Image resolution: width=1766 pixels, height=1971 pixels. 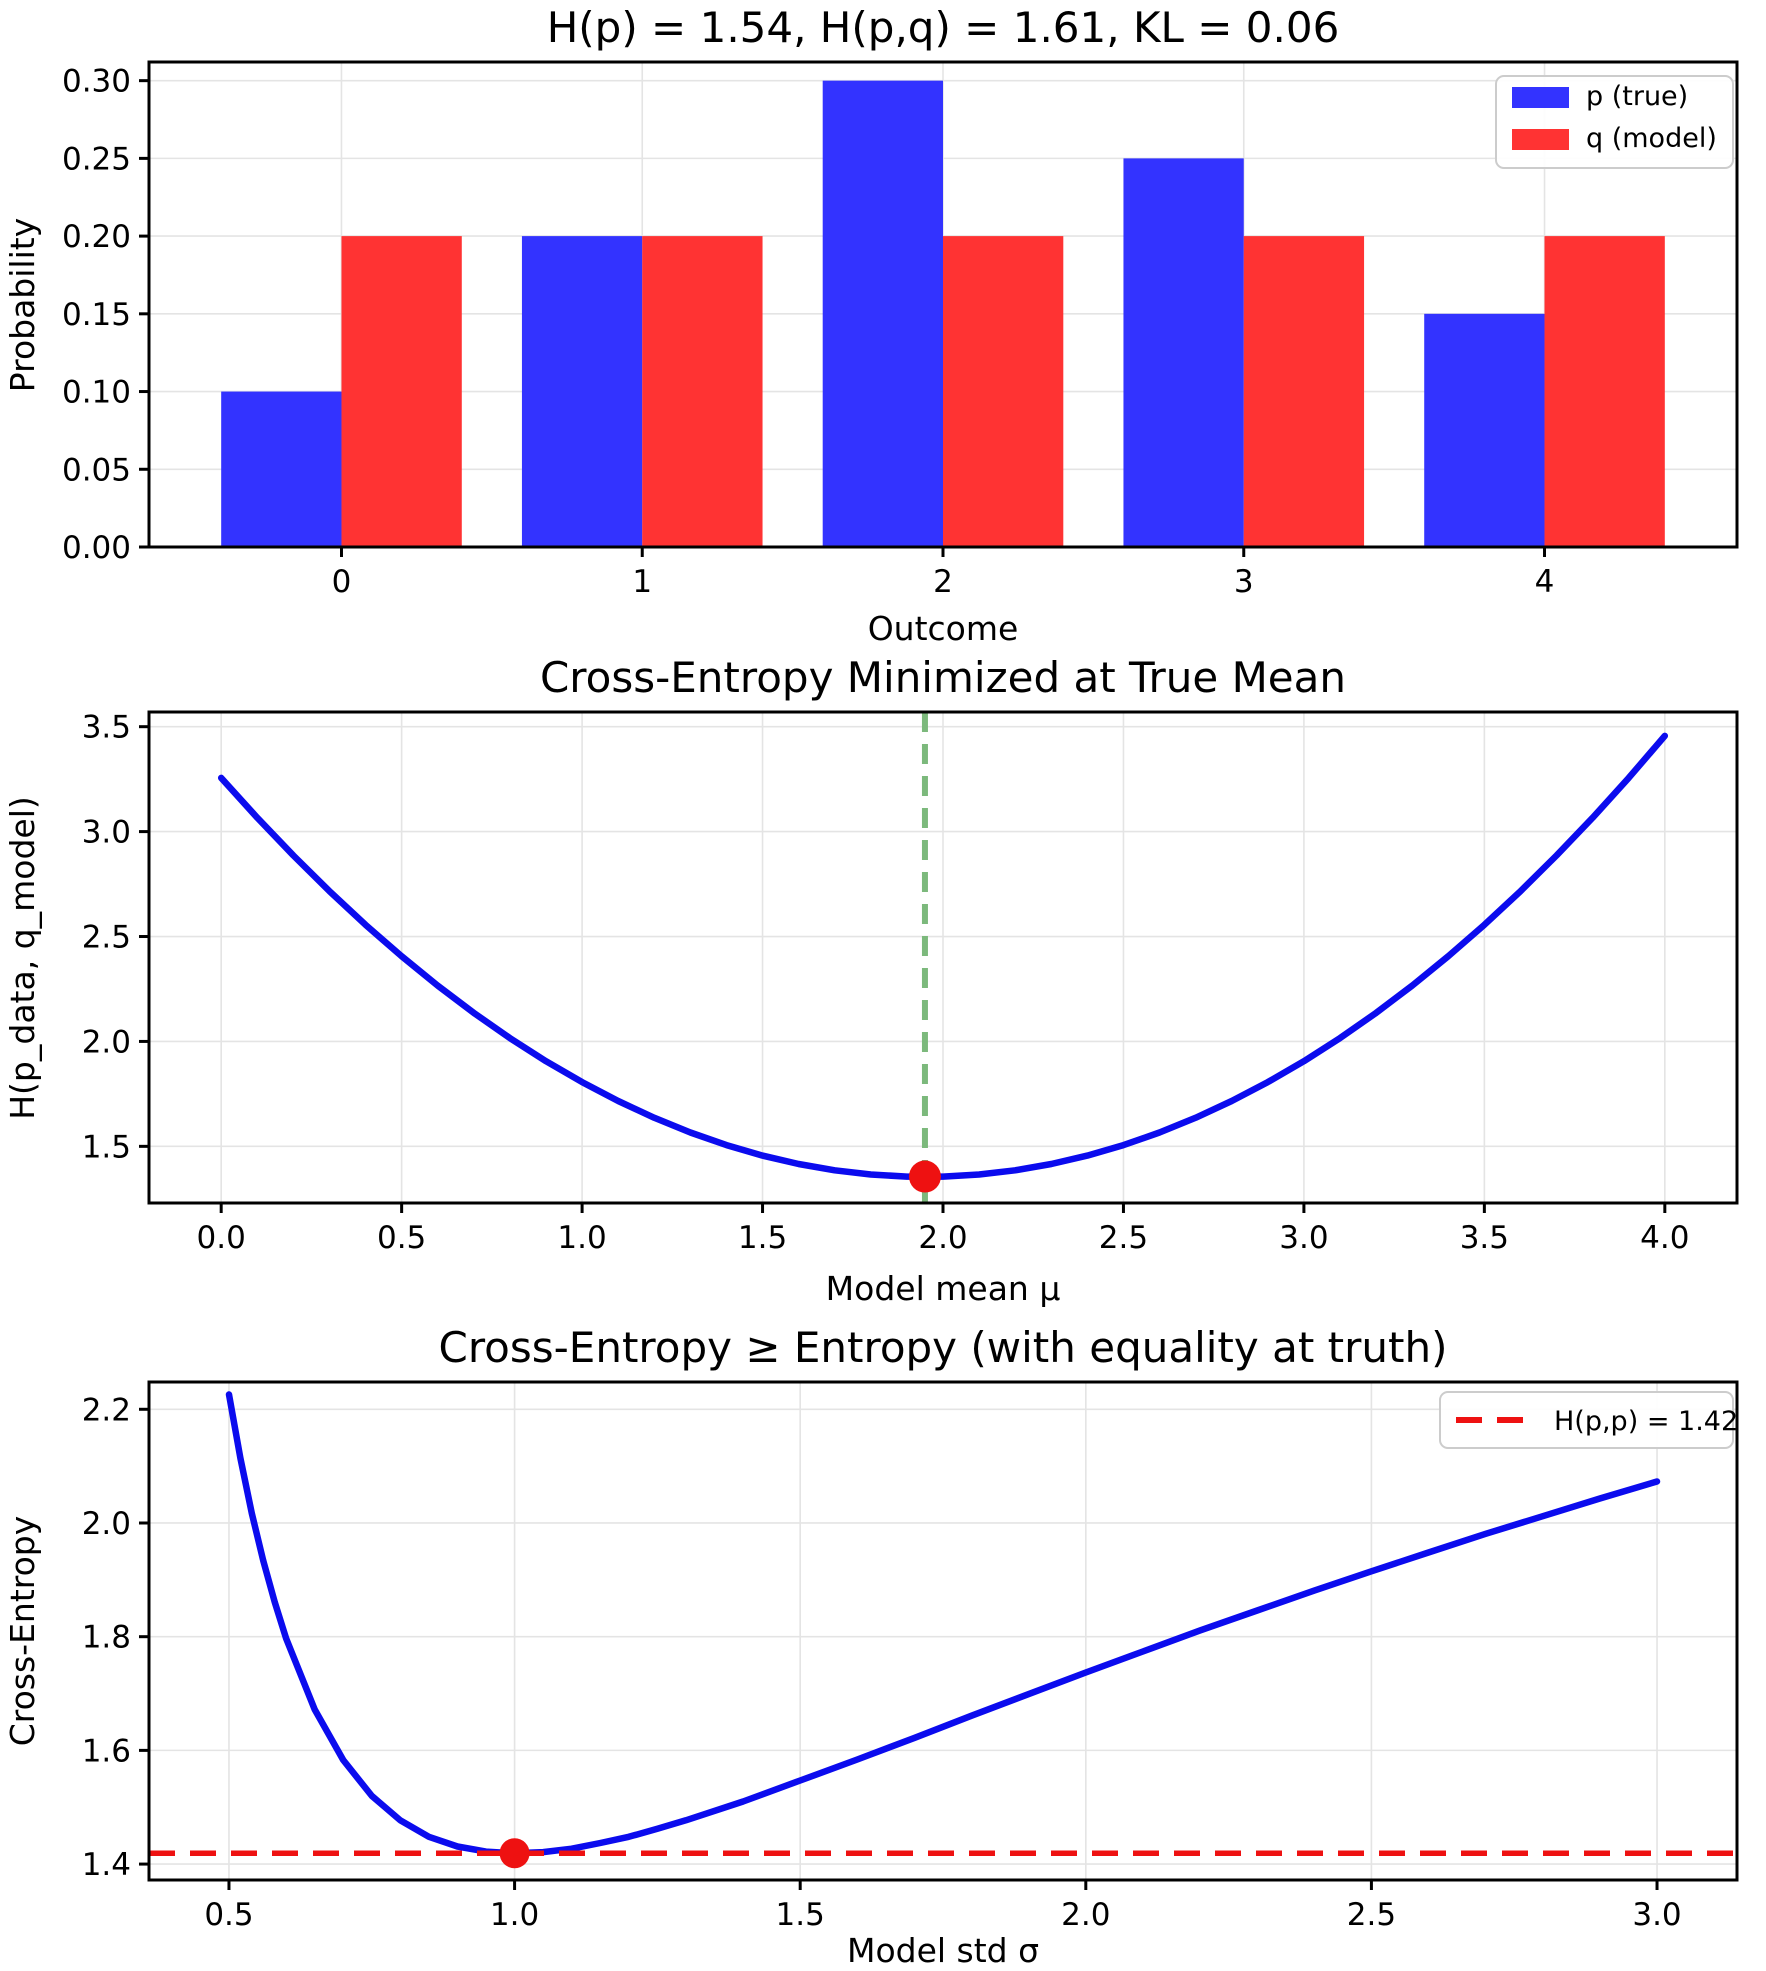 What do you see at coordinates (96, 315) in the screenshot?
I see `y-tick-label: 0.15` at bounding box center [96, 315].